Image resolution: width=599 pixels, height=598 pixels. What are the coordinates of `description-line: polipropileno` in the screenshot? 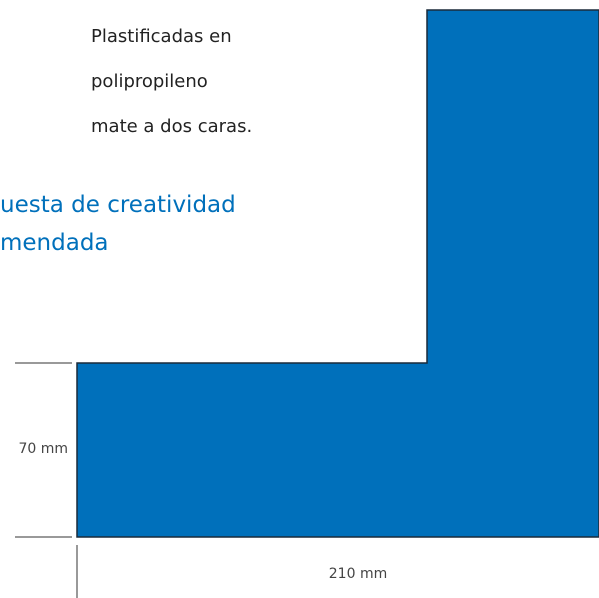 It's located at (149, 81).